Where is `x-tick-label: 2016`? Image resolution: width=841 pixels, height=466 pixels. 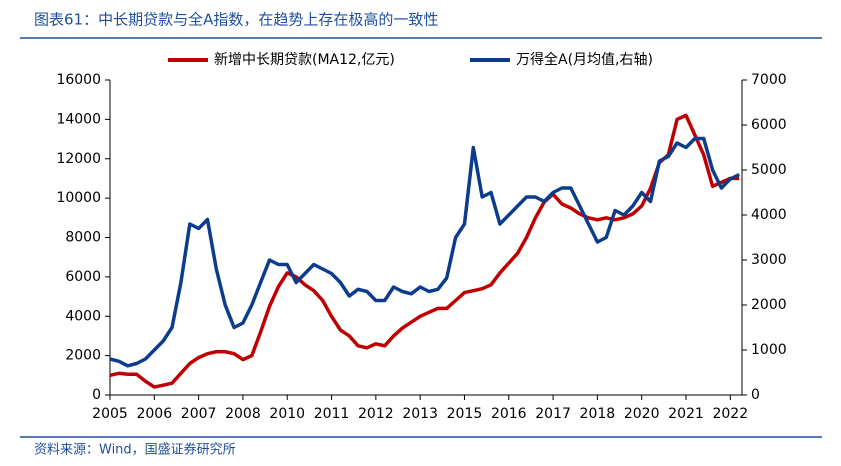 x-tick-label: 2016 is located at coordinates (509, 414).